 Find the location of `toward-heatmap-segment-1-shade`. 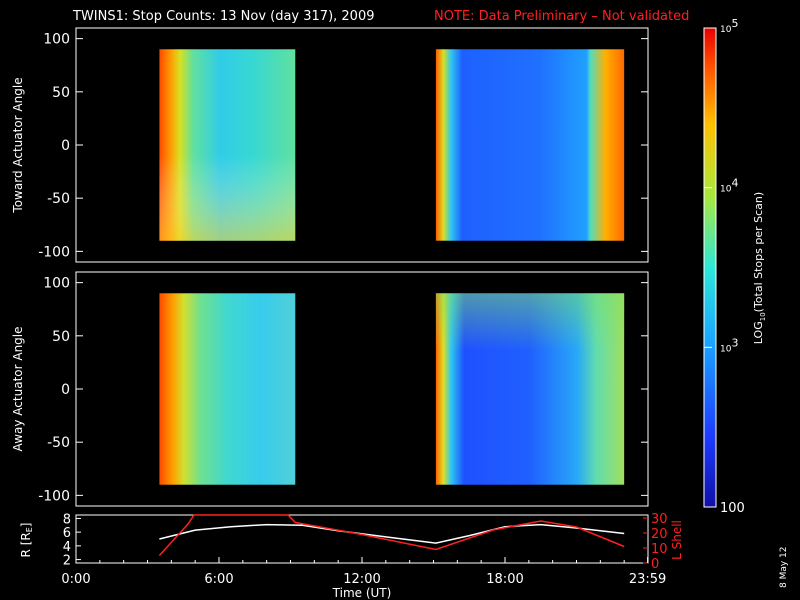

toward-heatmap-segment-1-shade is located at coordinates (227, 145).